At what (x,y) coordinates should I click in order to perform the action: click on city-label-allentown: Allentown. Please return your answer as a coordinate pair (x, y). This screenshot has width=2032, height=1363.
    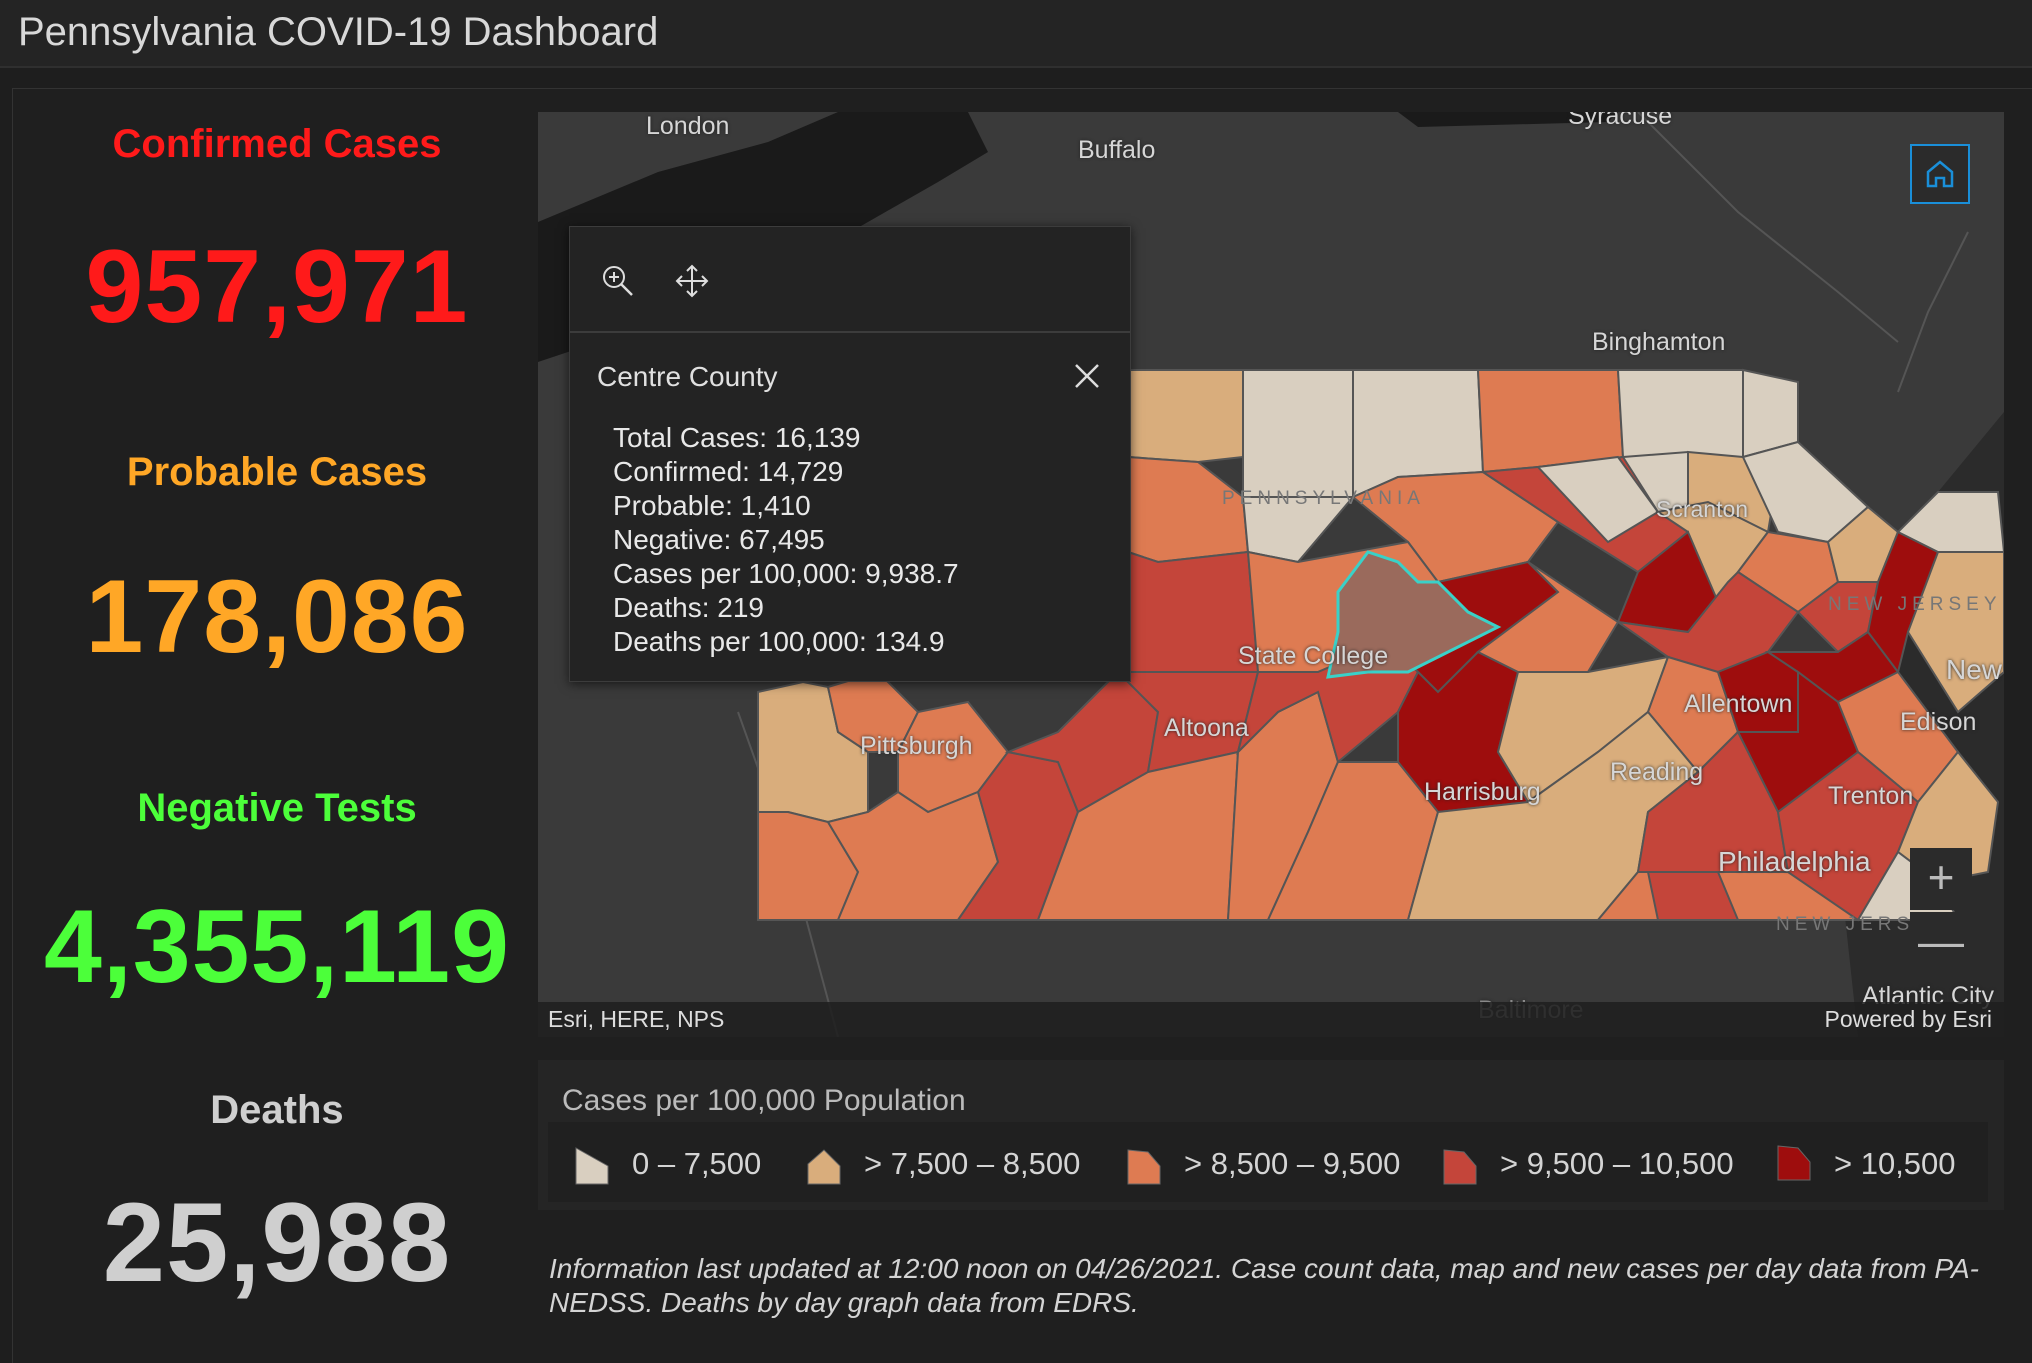
    Looking at the image, I should click on (1738, 704).